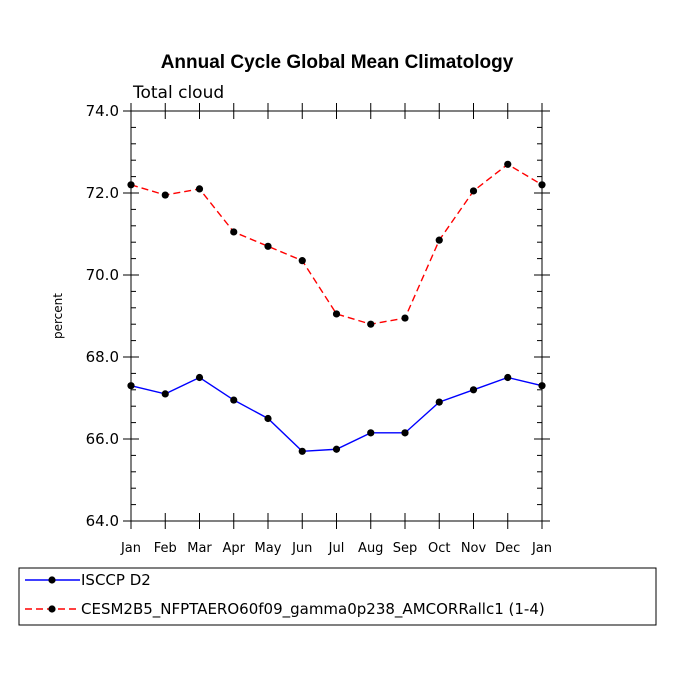  What do you see at coordinates (102, 439) in the screenshot?
I see `y-tick-label: 66.0` at bounding box center [102, 439].